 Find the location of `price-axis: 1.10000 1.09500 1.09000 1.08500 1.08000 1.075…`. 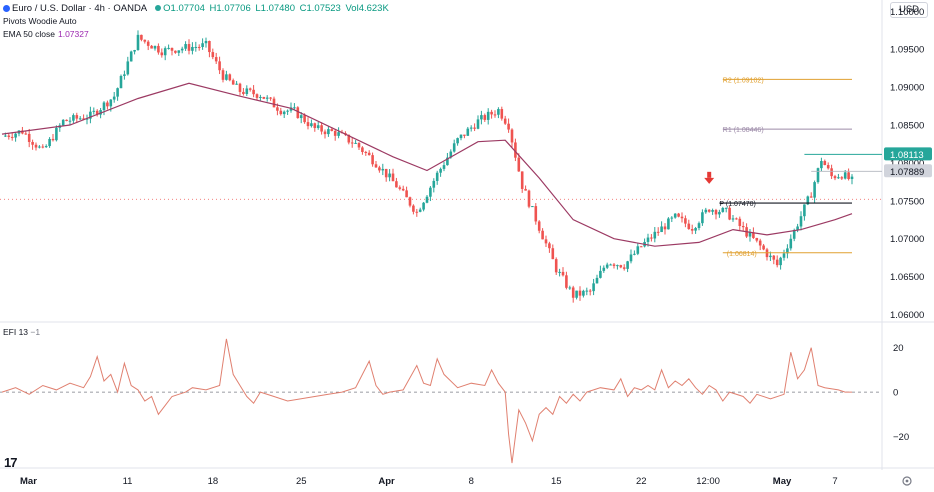

price-axis: 1.10000 1.09500 1.09000 1.08500 1.08000 1.075… is located at coordinates (907, 164).